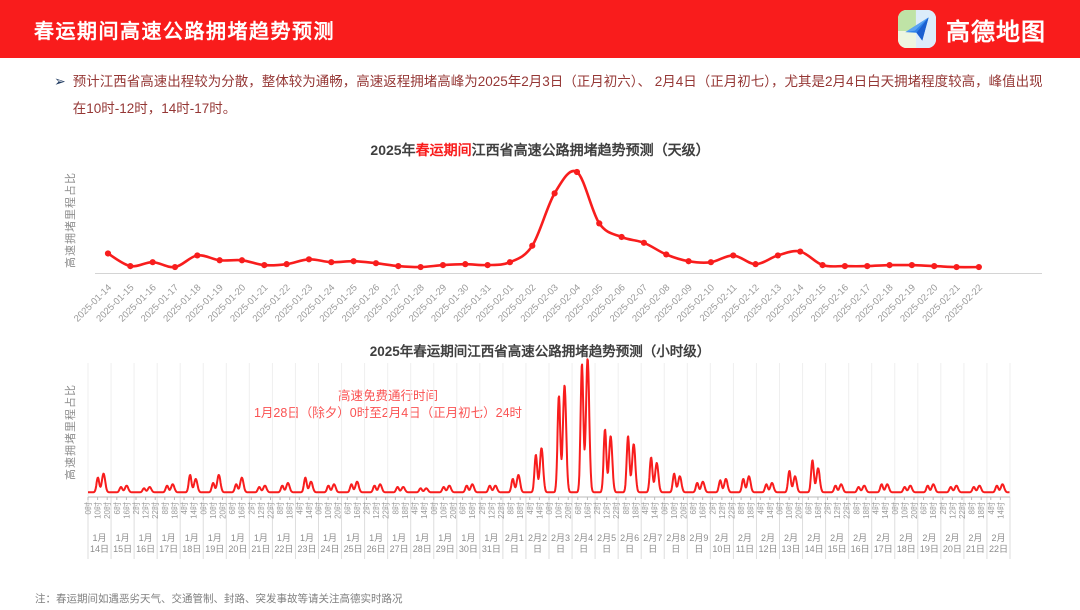 The image size is (1080, 610). What do you see at coordinates (698, 543) in the screenshot?
I see `date-label: 2月9 日` at bounding box center [698, 543].